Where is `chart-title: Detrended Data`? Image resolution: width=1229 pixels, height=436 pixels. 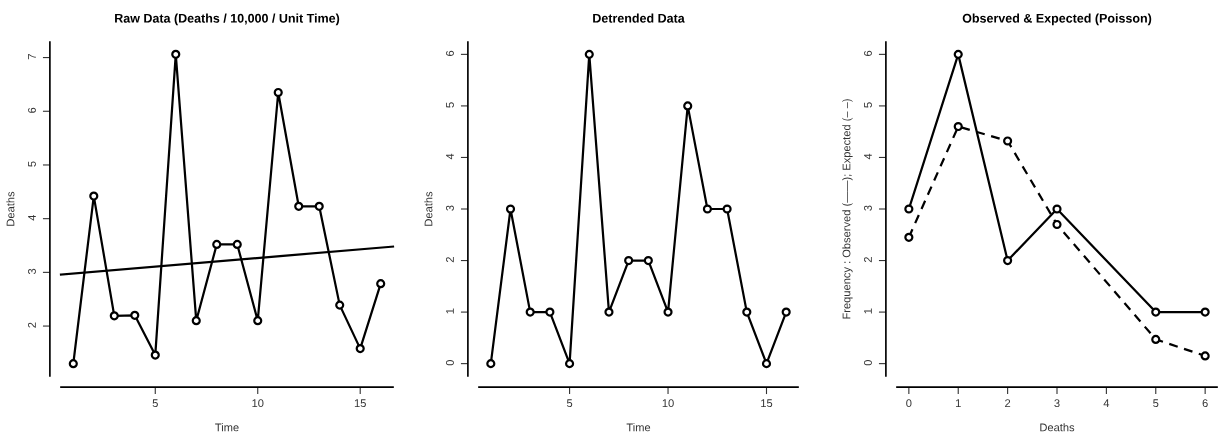 chart-title: Detrended Data is located at coordinates (639, 18).